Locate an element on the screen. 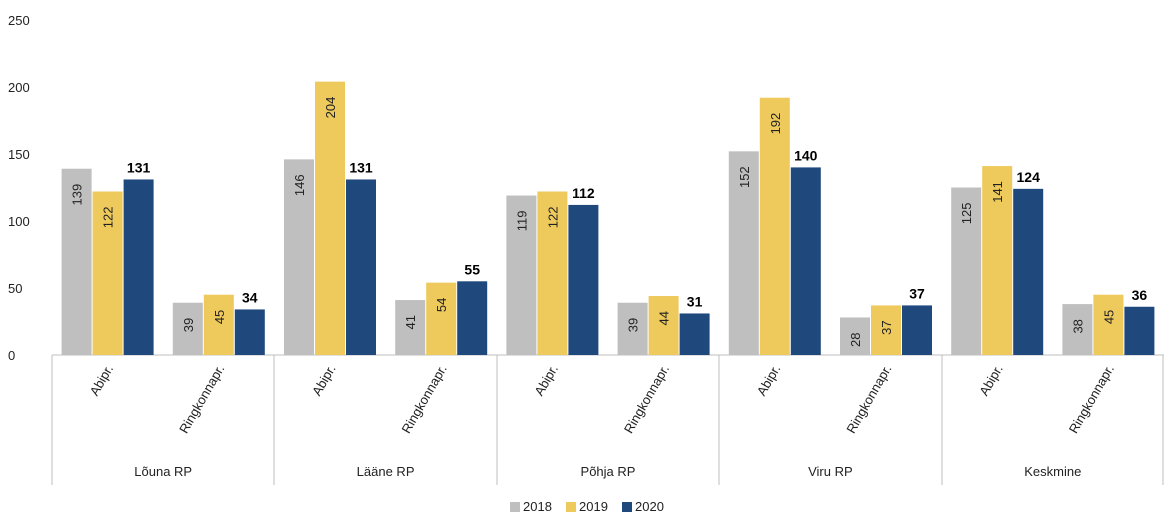 The width and height of the screenshot is (1164, 529). y-tick-label: 200 is located at coordinates (19, 87).